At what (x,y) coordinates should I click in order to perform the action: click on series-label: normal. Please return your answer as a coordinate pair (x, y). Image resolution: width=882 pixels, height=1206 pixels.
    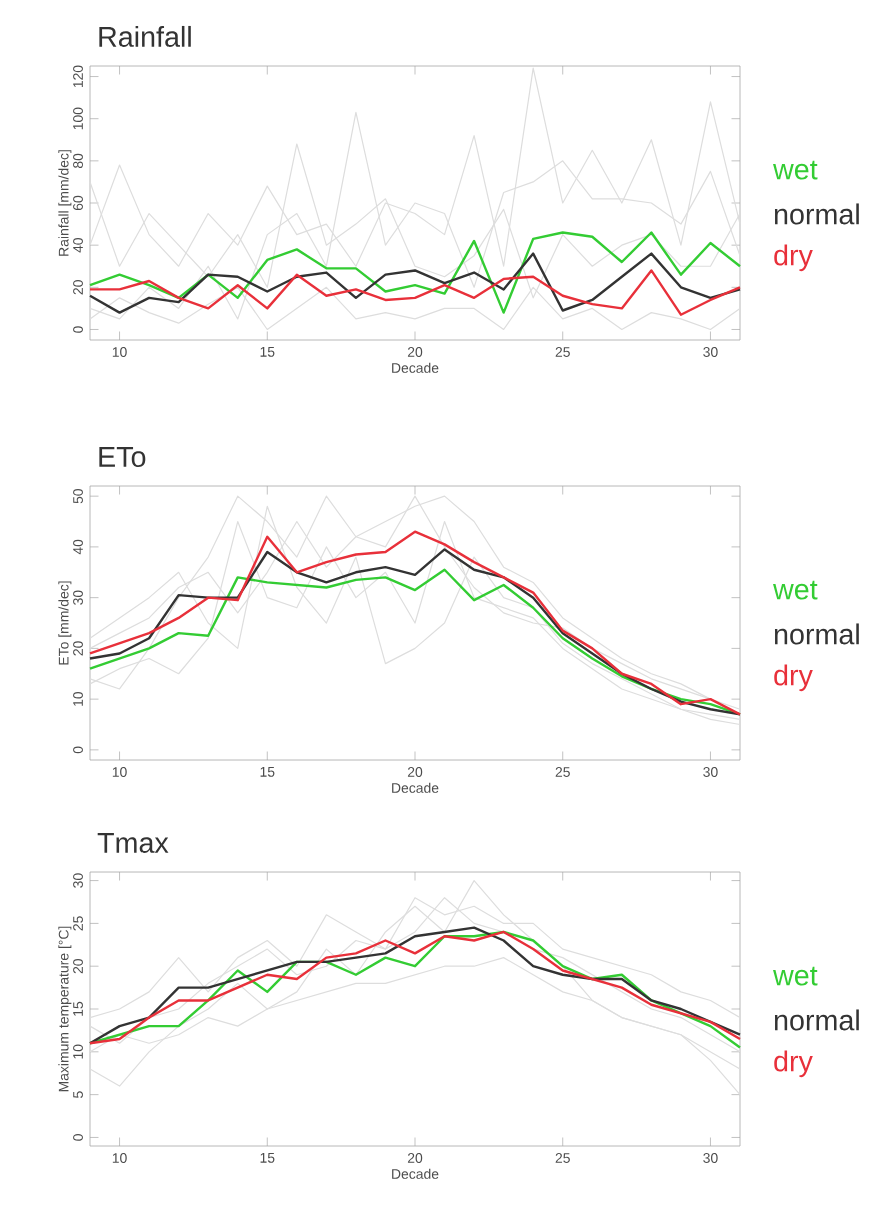
    Looking at the image, I should click on (816, 1020).